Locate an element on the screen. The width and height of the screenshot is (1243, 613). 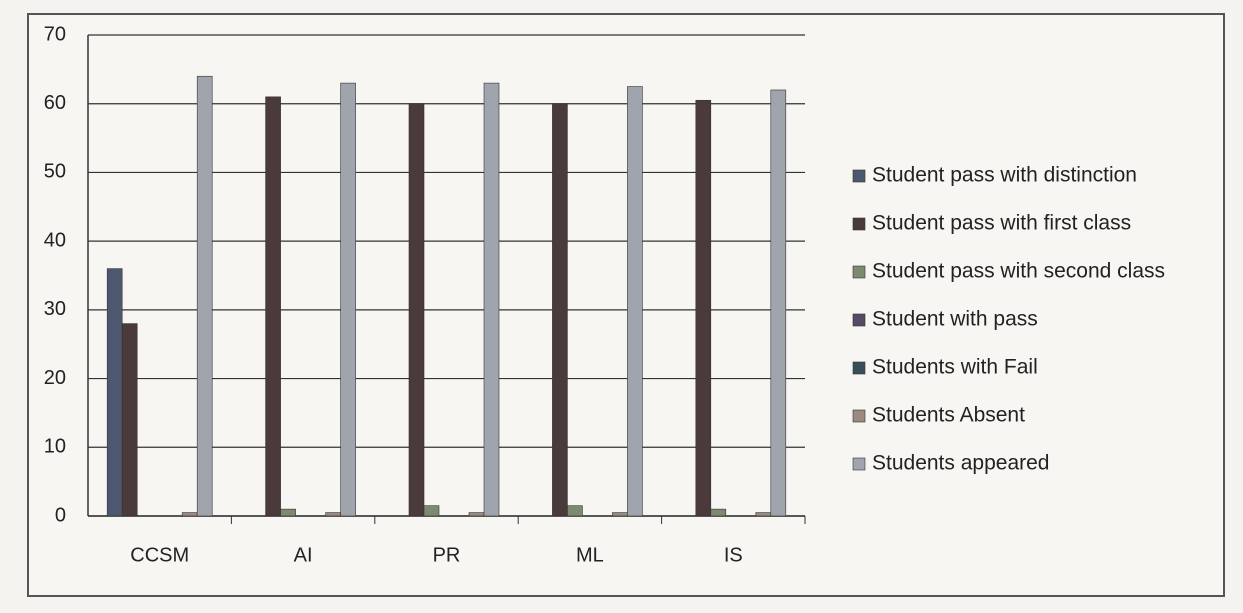
y-tick-label: 10 is located at coordinates (55, 447).